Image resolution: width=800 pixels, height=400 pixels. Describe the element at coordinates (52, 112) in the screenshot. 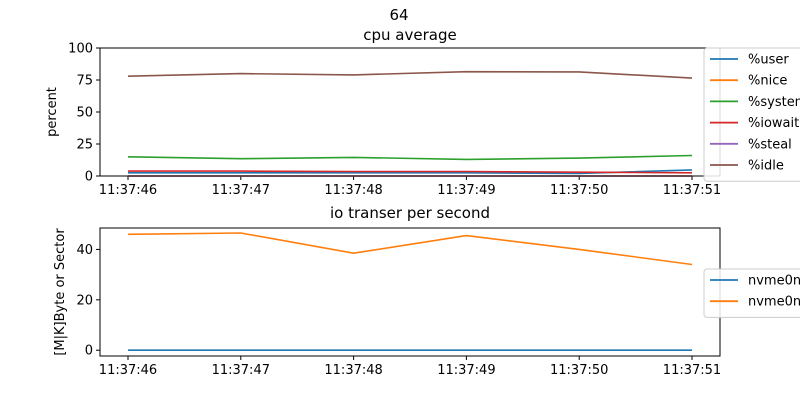

I see `y-axis-label: percent` at that location.